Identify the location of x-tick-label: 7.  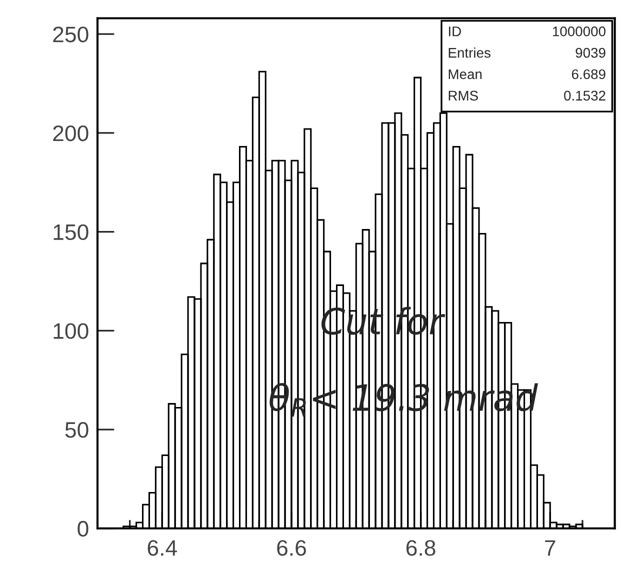
(550, 548).